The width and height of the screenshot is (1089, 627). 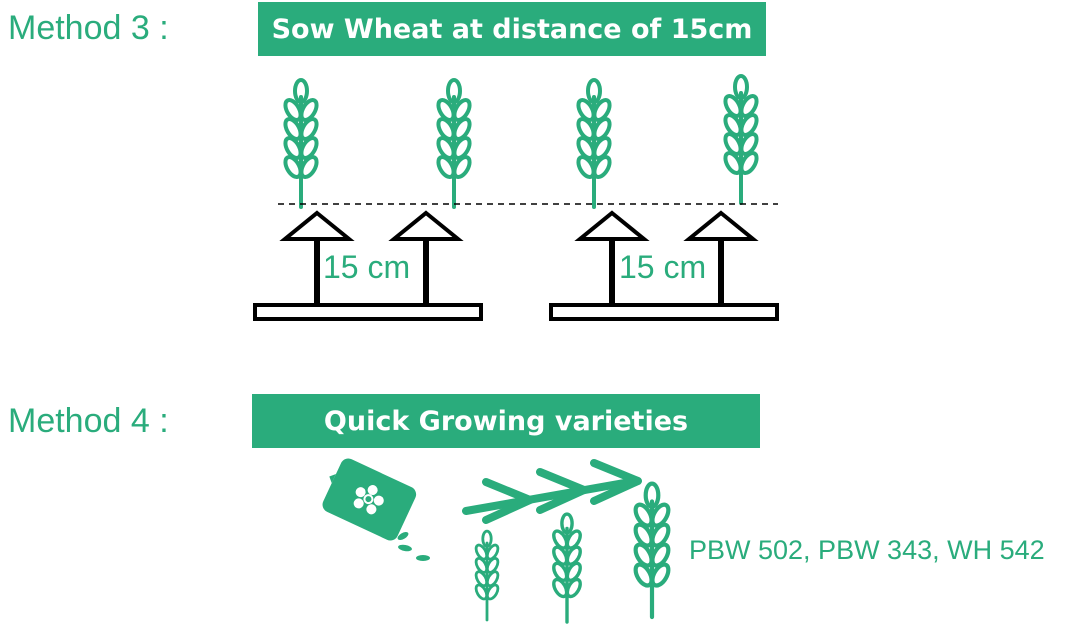 I want to click on seed-packet-icon, so click(x=376, y=509).